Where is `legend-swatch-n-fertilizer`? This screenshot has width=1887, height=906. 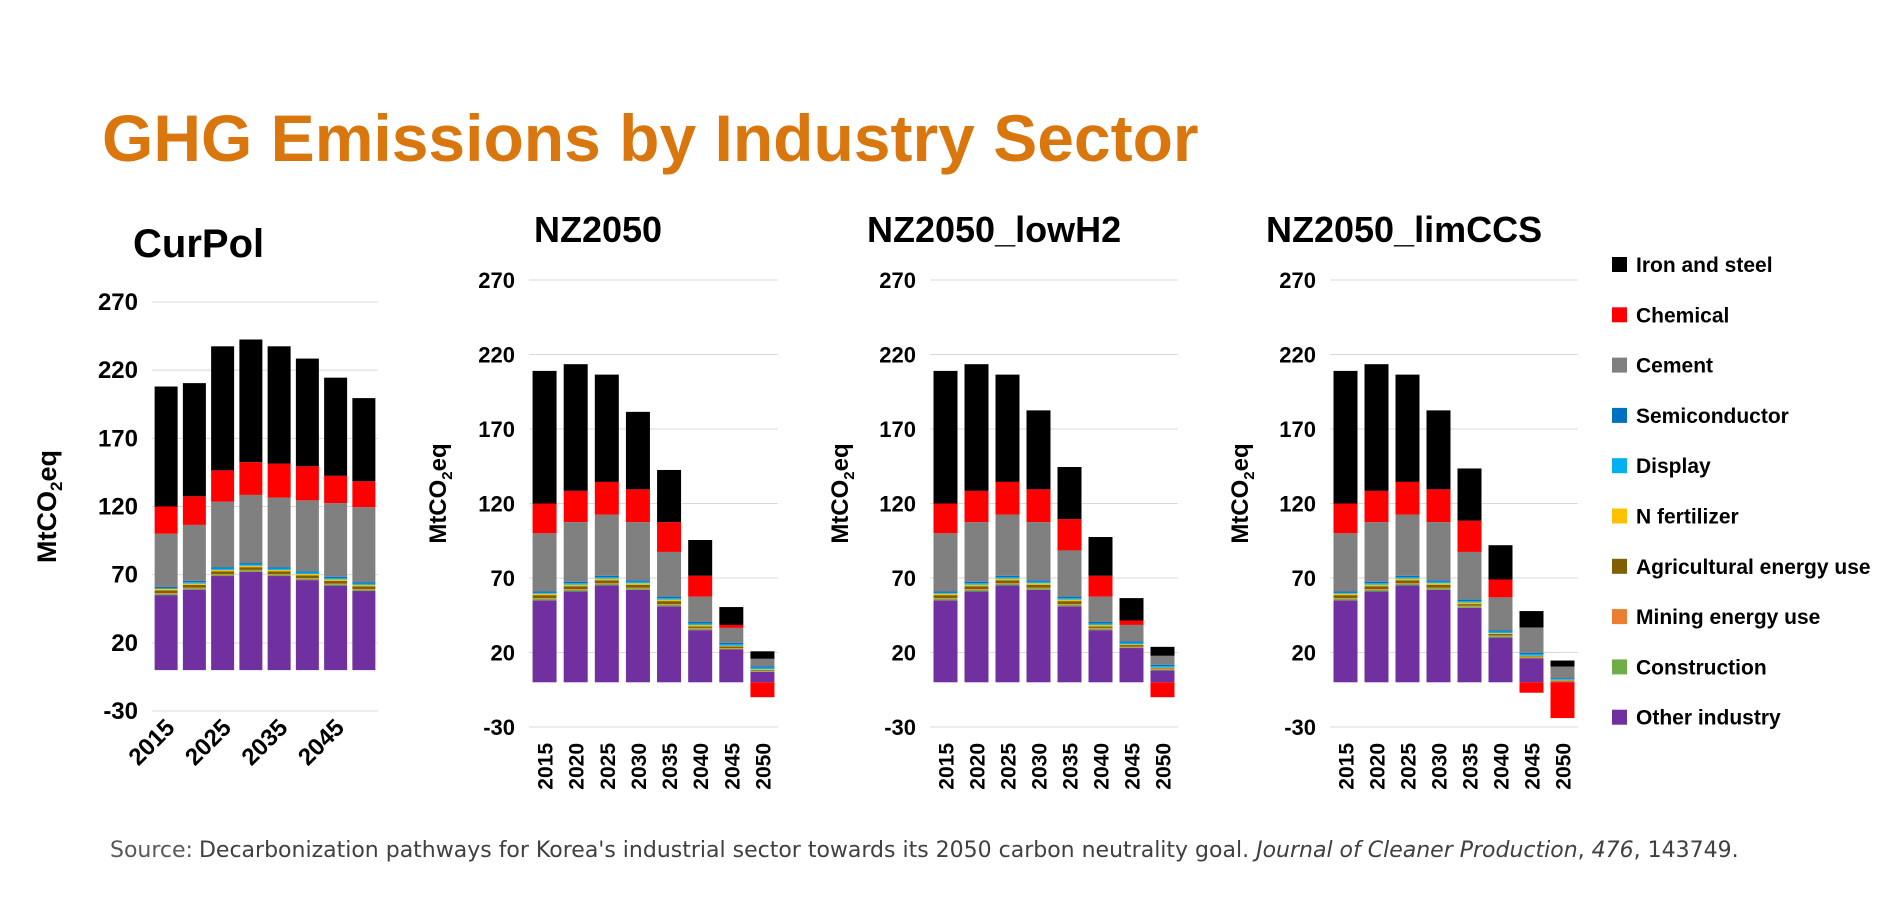 legend-swatch-n-fertilizer is located at coordinates (1619, 516).